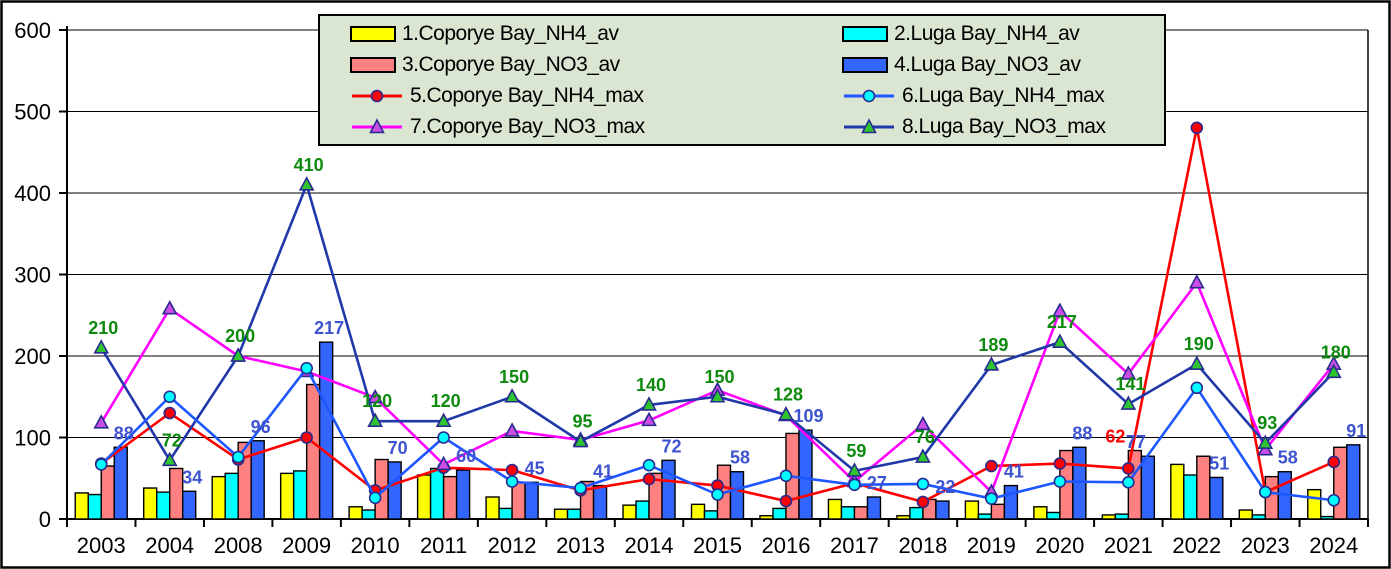 The height and width of the screenshot is (569, 1391). What do you see at coordinates (1079, 483) in the screenshot?
I see `bar-2020` at bounding box center [1079, 483].